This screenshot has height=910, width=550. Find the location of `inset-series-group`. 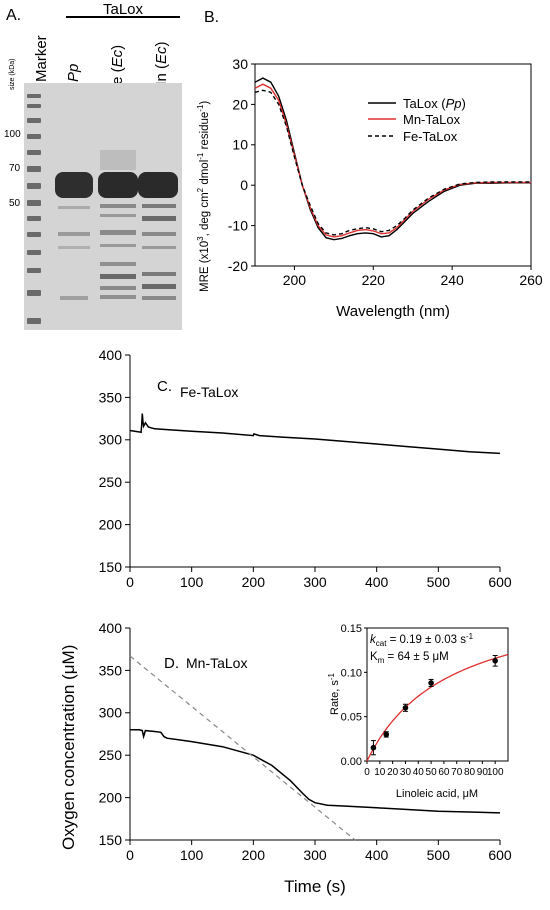

inset-series-group is located at coordinates (437, 707).